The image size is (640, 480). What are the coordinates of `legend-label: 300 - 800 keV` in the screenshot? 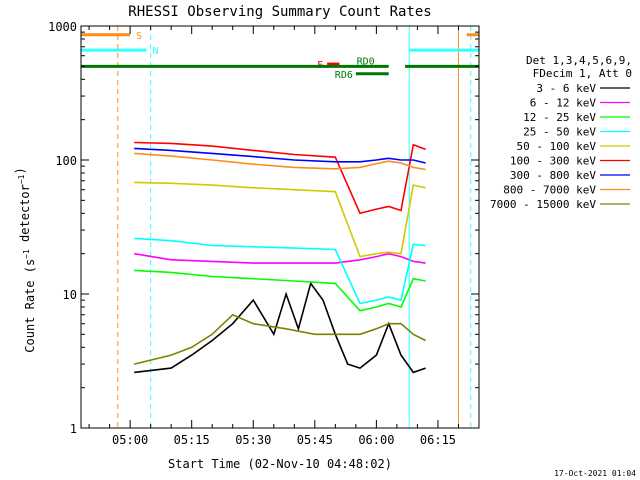 It's located at (553, 175).